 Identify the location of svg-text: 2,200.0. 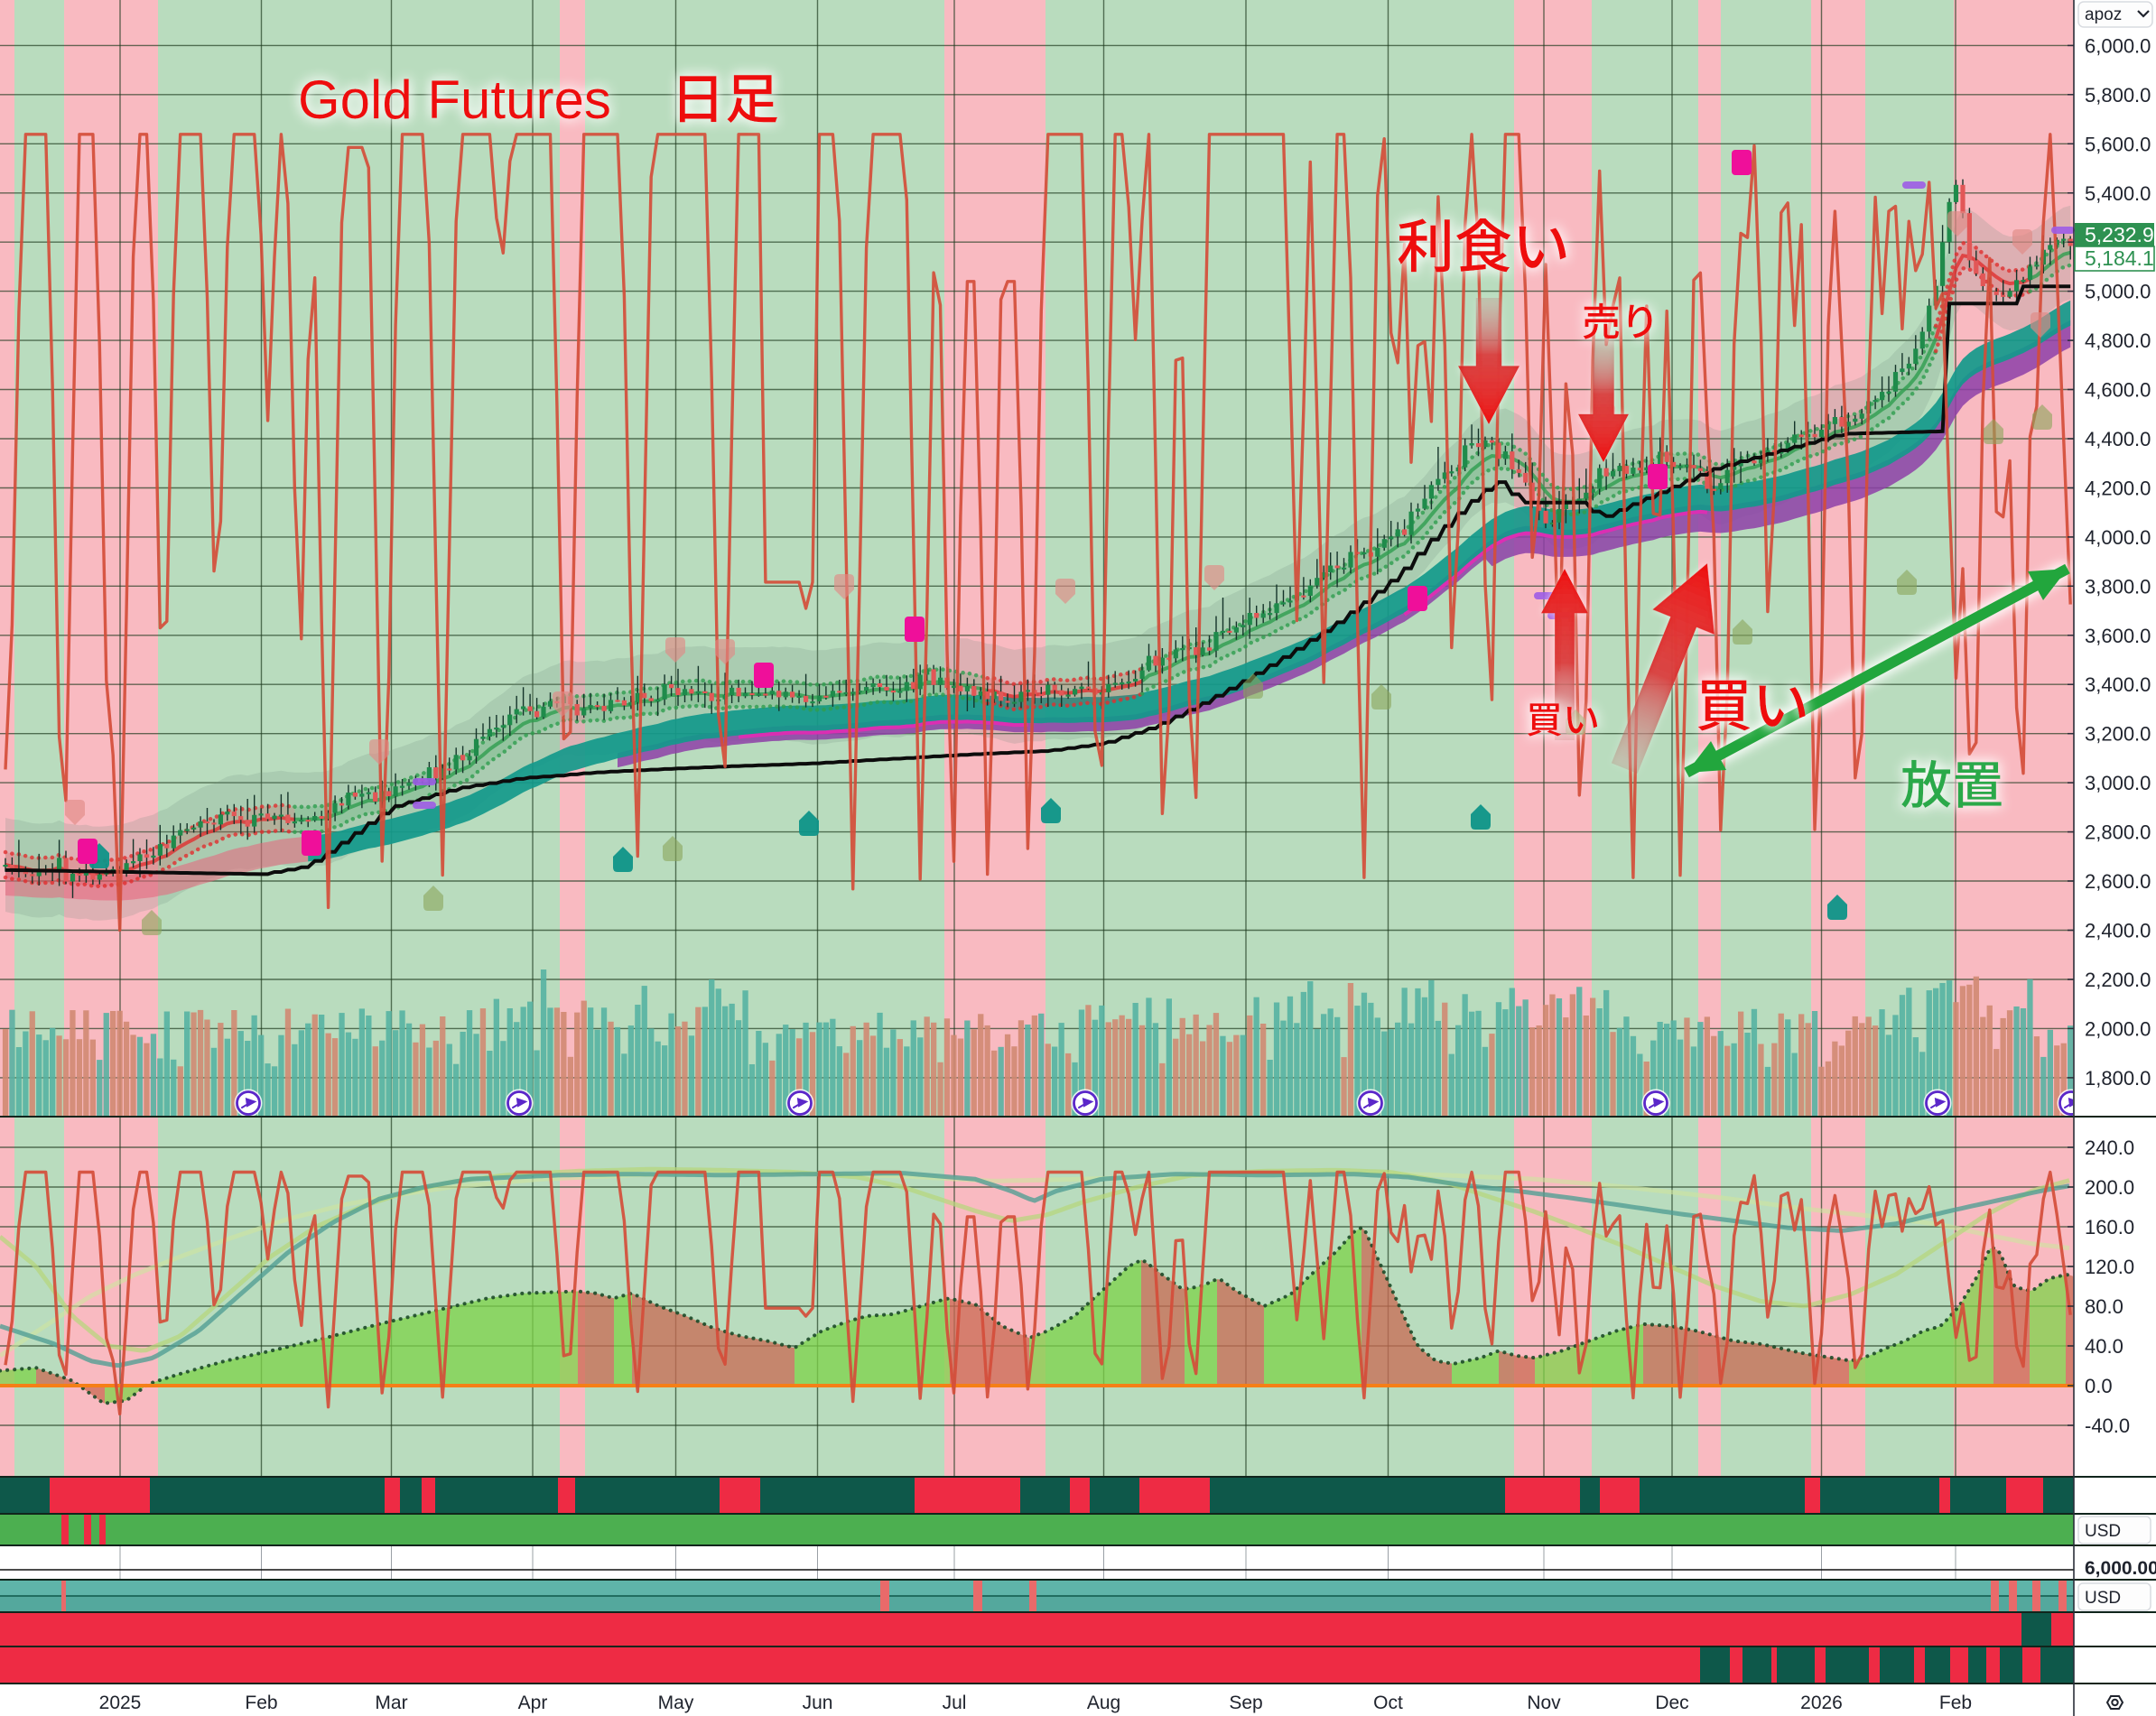
(2118, 980).